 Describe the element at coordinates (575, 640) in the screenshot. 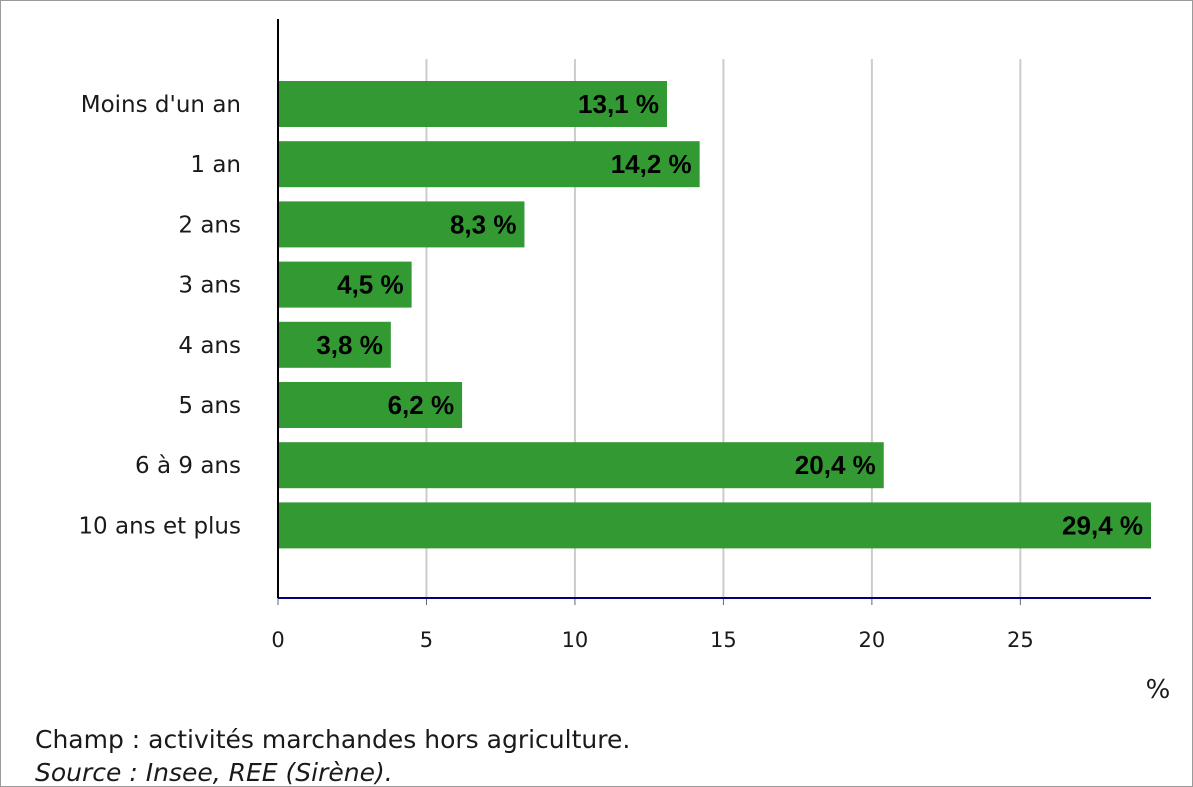

I see `x-tick-label: 10` at that location.